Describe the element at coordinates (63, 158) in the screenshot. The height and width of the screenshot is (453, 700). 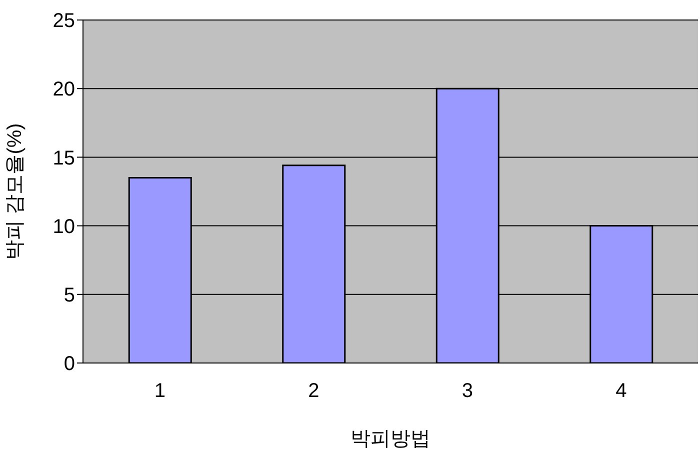
I see `y-tick-label: 15` at that location.